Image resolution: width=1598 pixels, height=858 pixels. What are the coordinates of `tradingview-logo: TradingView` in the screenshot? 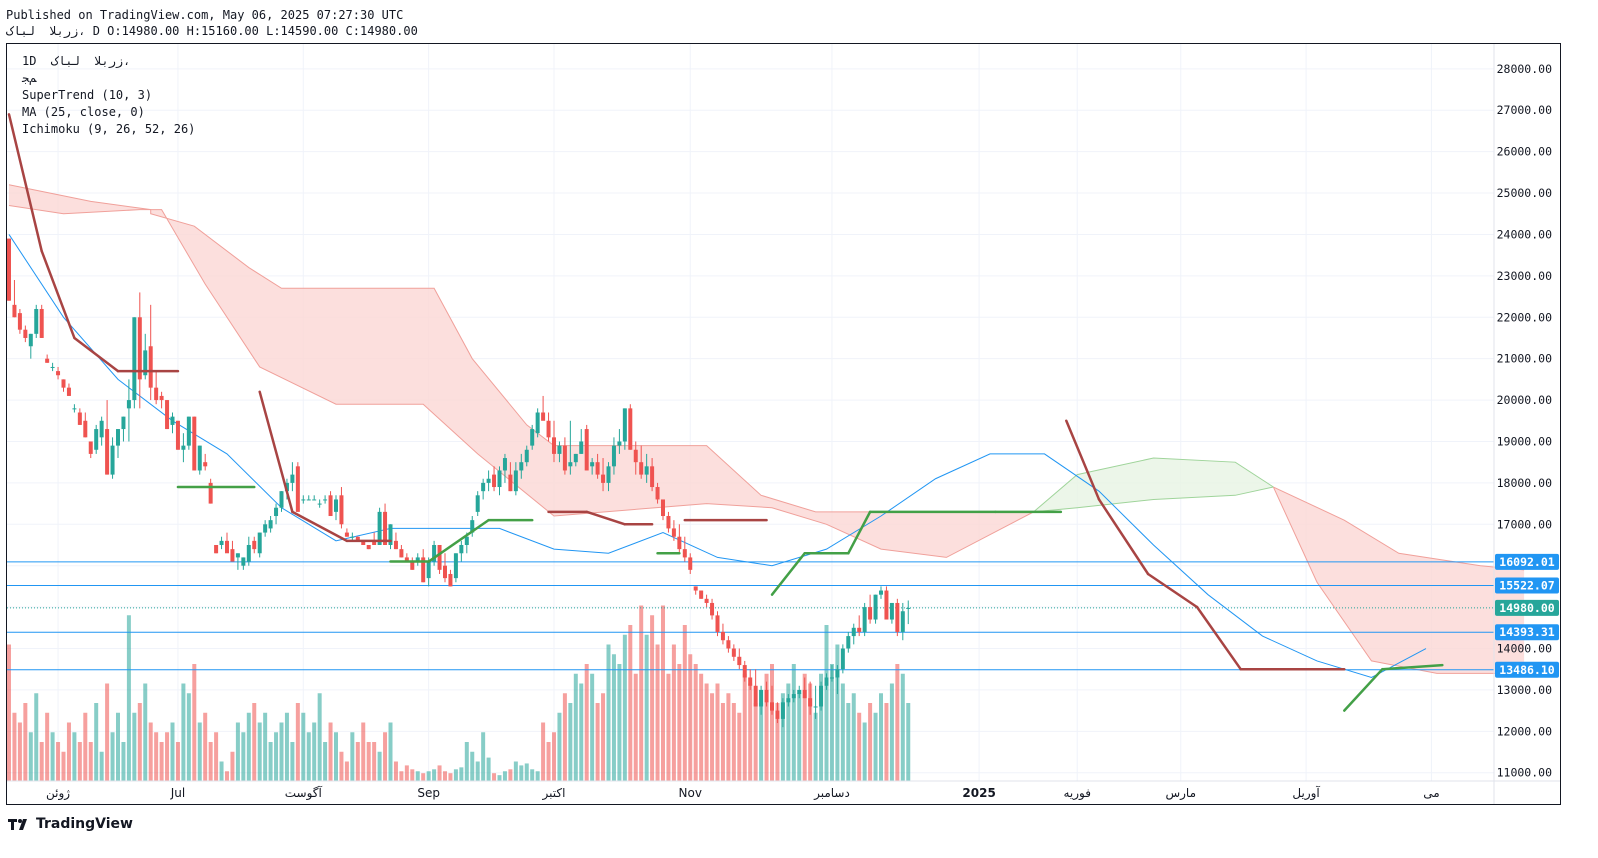 It's located at (70, 824).